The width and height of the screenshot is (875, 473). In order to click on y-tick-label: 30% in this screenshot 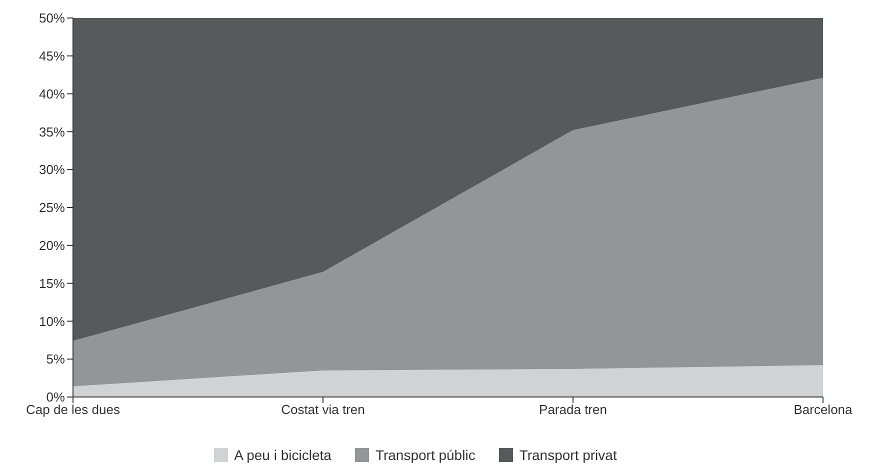, I will do `click(52, 170)`.